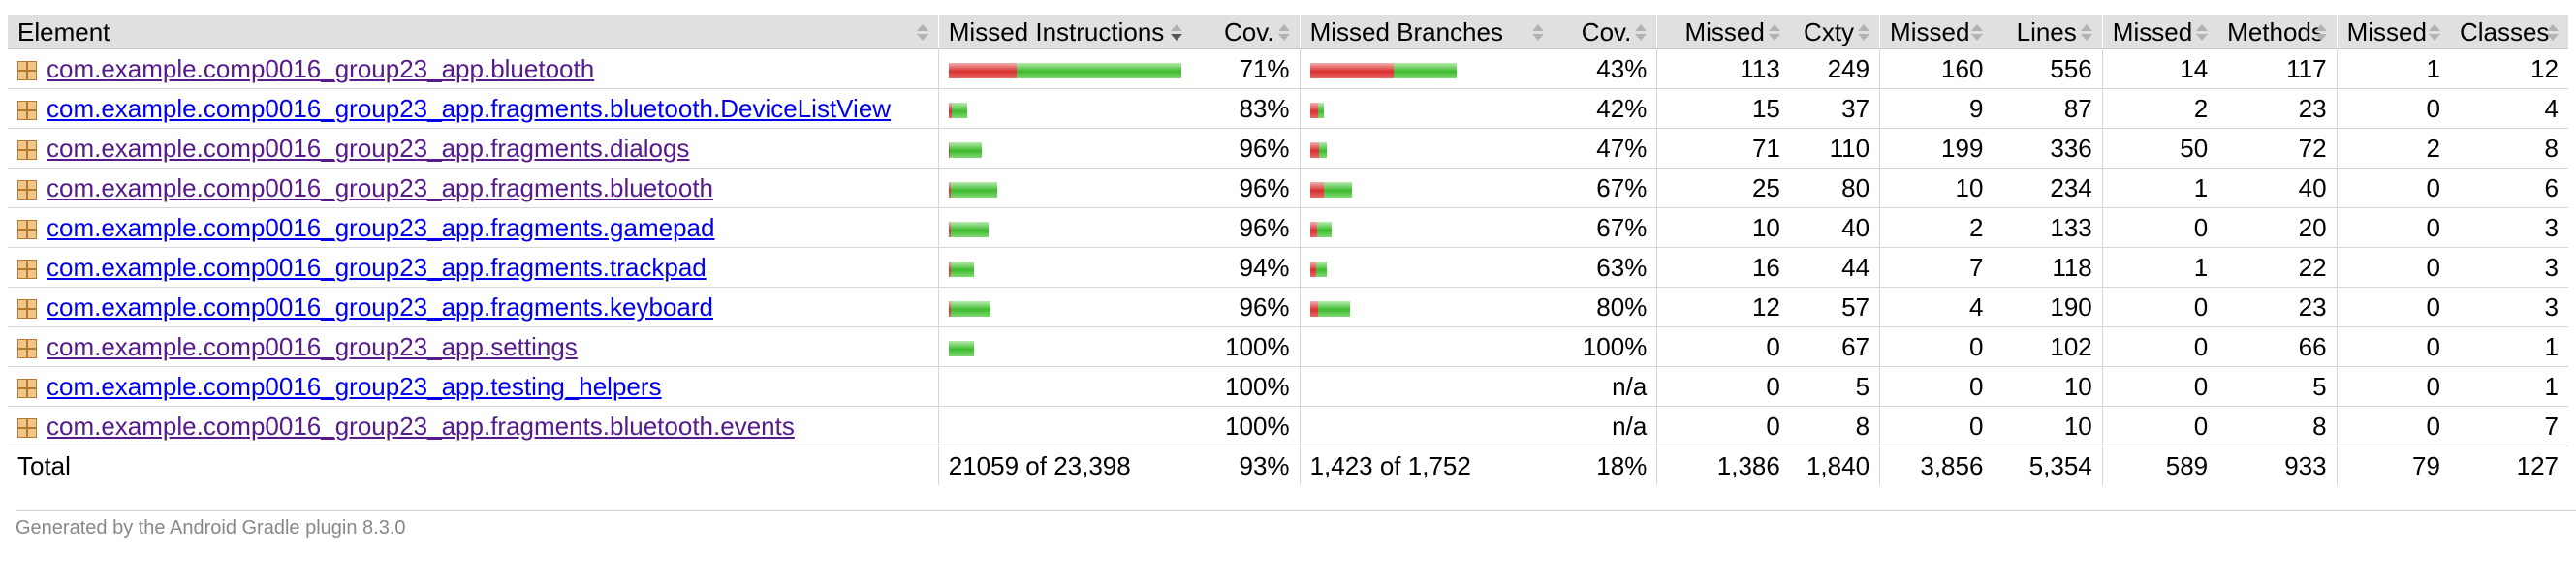 The image size is (2576, 585). Describe the element at coordinates (2048, 268) in the screenshot. I see `lines: 118` at that location.